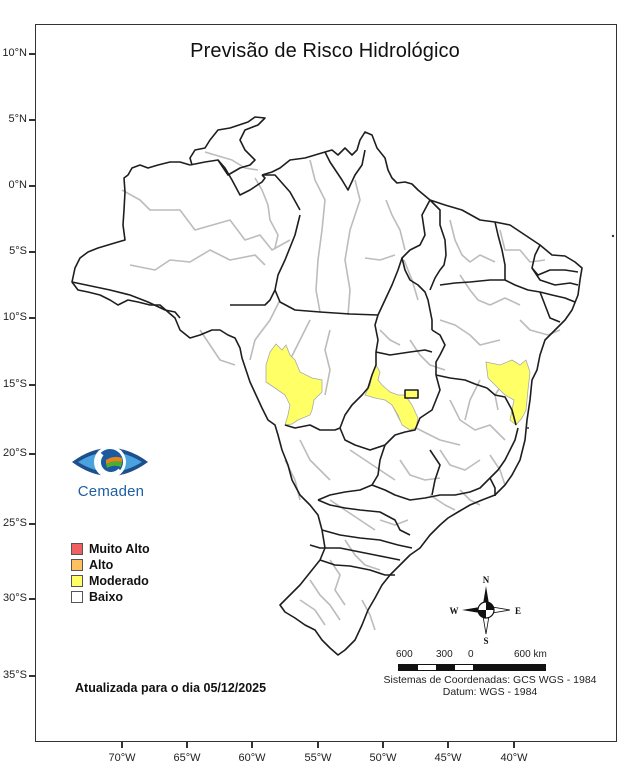  Describe the element at coordinates (404, 654) in the screenshot. I see `scale-label: 600` at that location.